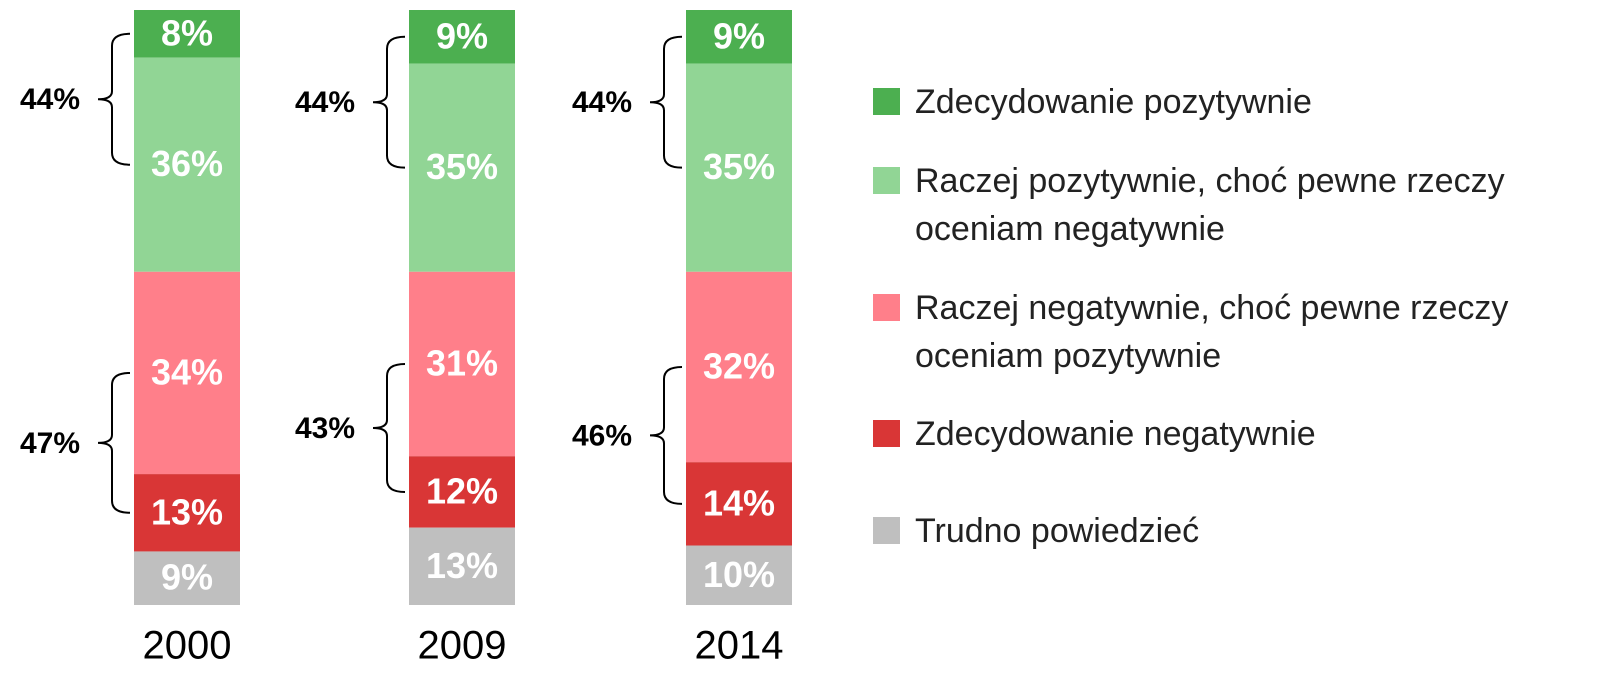 The height and width of the screenshot is (677, 1602). I want to click on legend-item: Trudno powiedzieć, so click(1223, 531).